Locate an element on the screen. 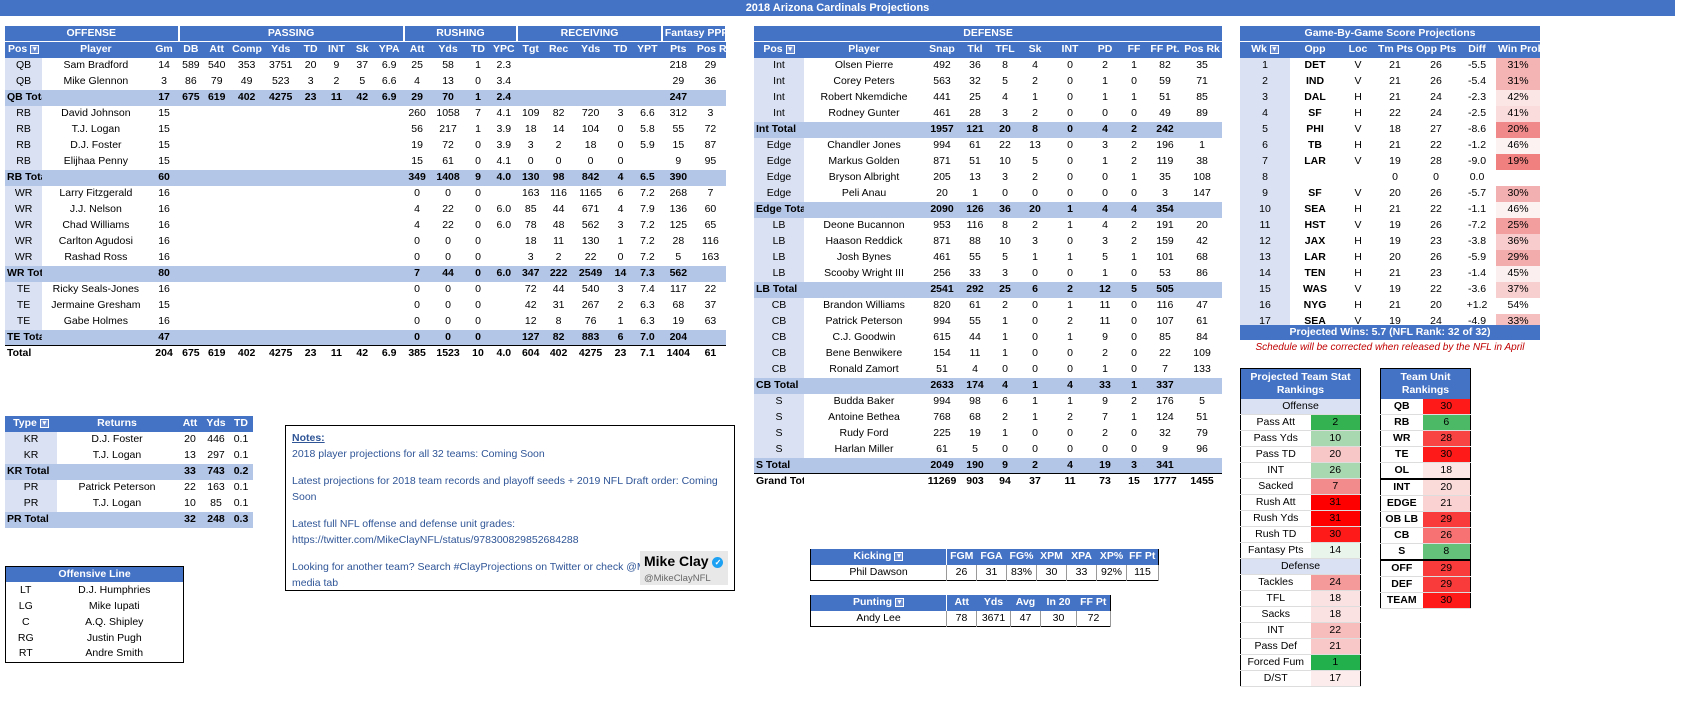  rank-label: INT is located at coordinates (1275, 470).